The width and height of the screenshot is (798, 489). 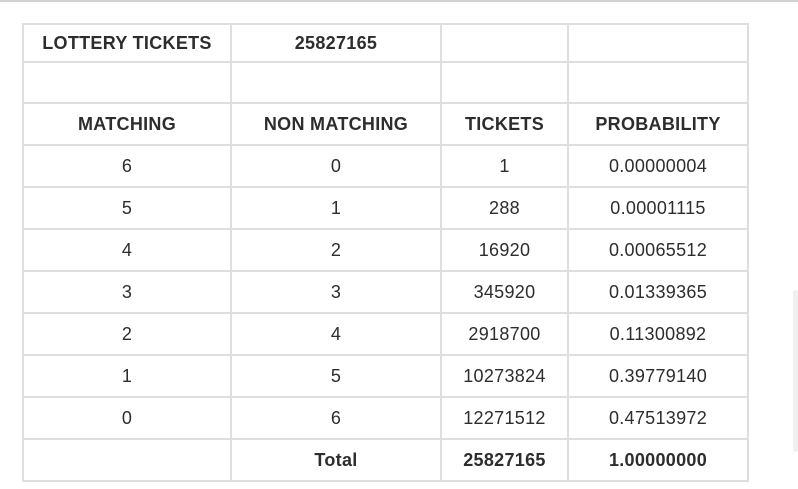 What do you see at coordinates (127, 250) in the screenshot?
I see `cell-matching: 4` at bounding box center [127, 250].